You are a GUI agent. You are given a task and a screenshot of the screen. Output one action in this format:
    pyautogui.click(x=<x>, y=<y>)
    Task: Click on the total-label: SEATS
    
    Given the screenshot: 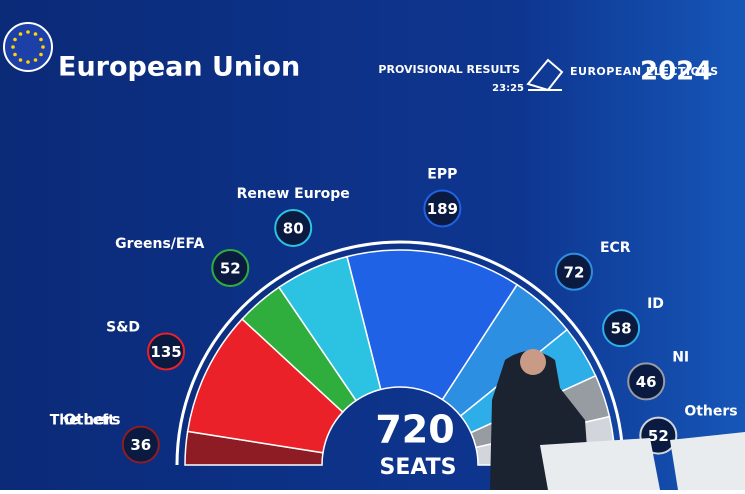 What is the action you would take?
    pyautogui.click(x=417, y=467)
    